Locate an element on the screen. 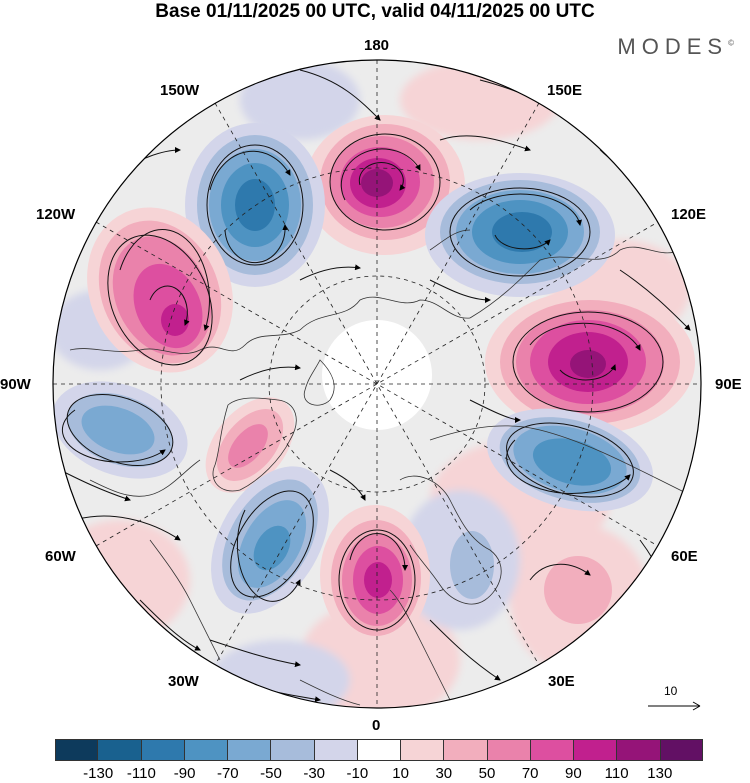  high-anomaly-central-asia is located at coordinates (578, 590).